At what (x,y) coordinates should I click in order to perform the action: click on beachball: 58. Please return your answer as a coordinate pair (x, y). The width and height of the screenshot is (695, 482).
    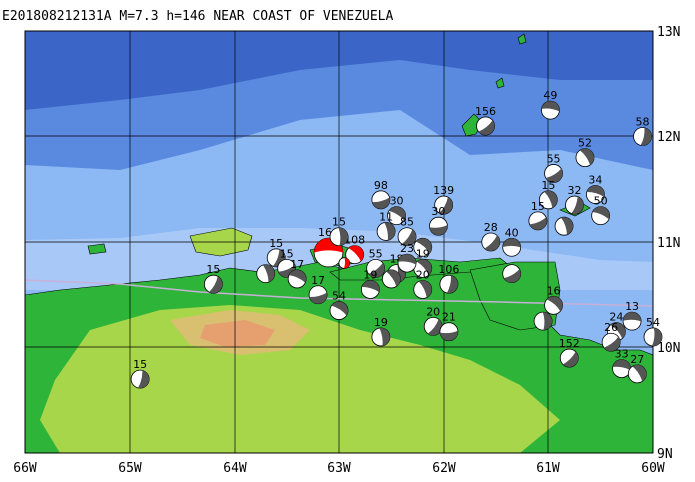
    Looking at the image, I should click on (642, 131).